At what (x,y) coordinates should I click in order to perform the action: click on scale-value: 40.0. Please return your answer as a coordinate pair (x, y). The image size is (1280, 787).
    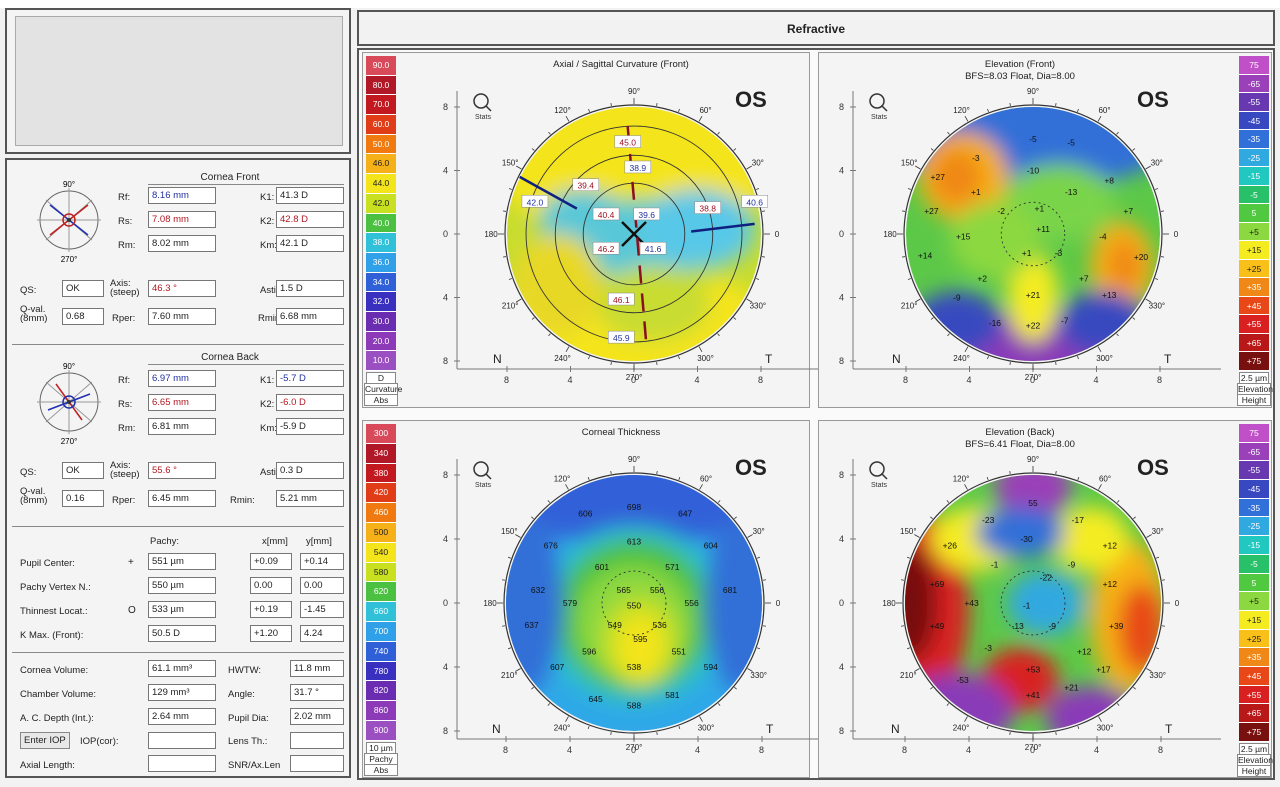
    Looking at the image, I should click on (381, 223).